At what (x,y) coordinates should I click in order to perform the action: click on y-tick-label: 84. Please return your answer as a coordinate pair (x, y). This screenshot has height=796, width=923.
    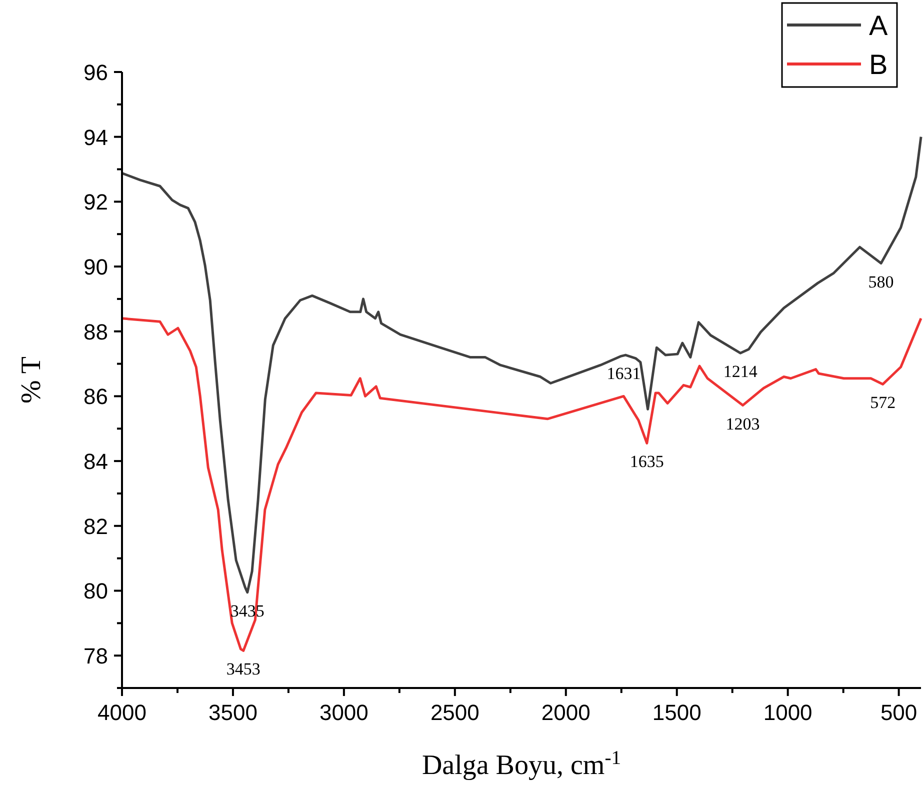
    Looking at the image, I should click on (96, 461).